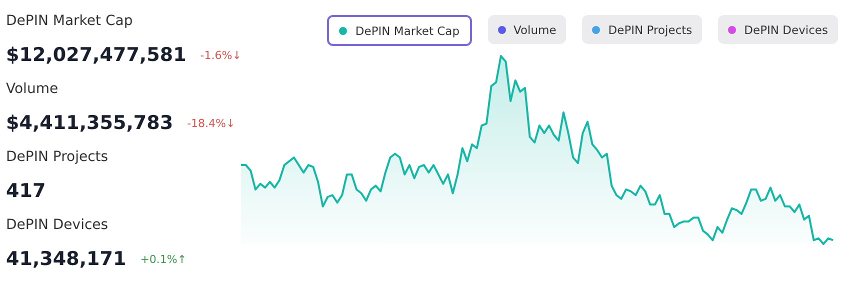  Describe the element at coordinates (96, 55) in the screenshot. I see `text: $12,027,477,581` at that location.